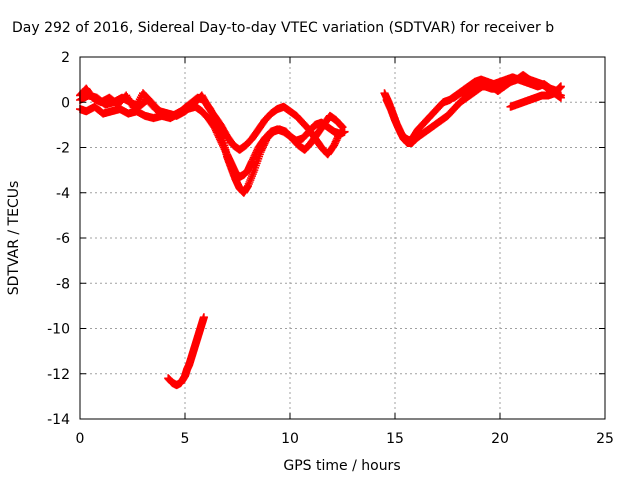  What do you see at coordinates (58, 375) in the screenshot?
I see `y-tick-label: -12` at bounding box center [58, 375].